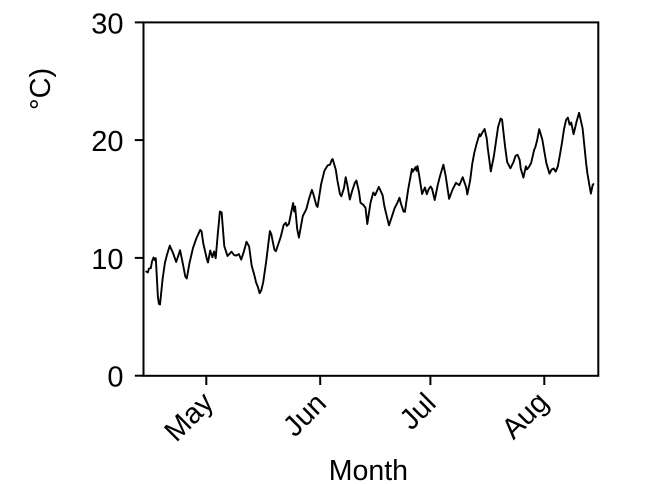  I want to click on svg-text: 10, so click(107, 260).